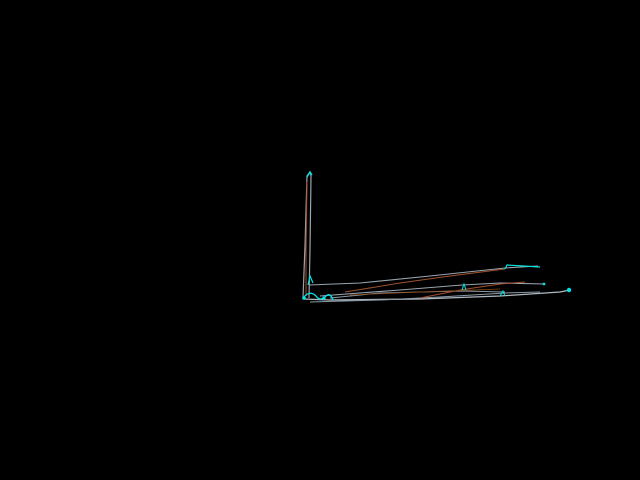 The width and height of the screenshot is (640, 480). I want to click on horizontal-stroke-long, so click(436, 295).